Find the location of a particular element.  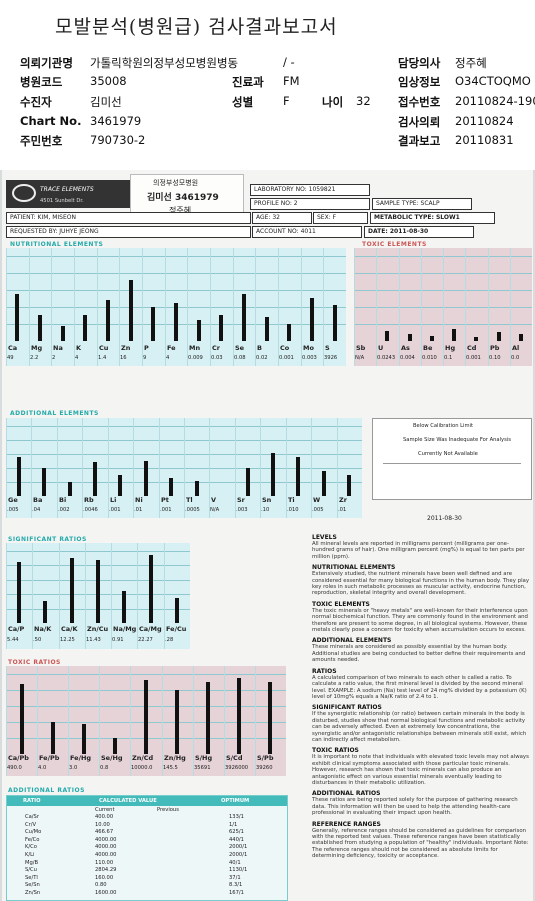

sig-ratio-label: Zn/Cu is located at coordinates (98, 629).